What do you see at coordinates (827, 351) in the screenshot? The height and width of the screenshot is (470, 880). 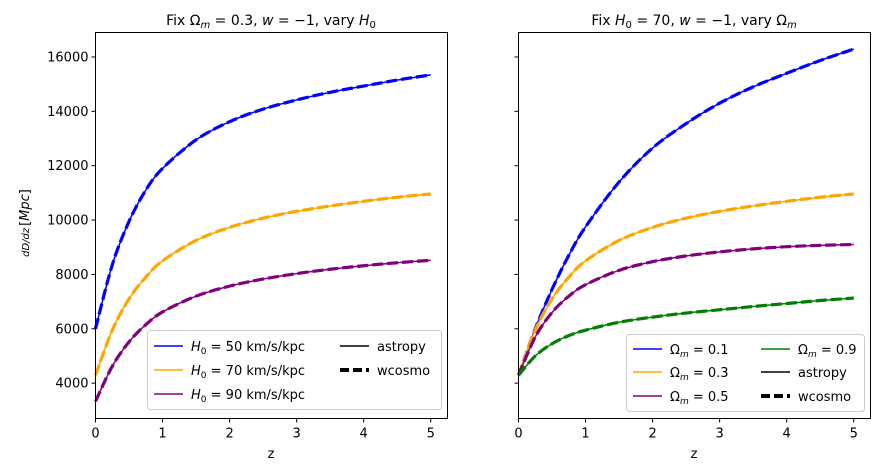 I see `legend-label-om-09: Ωm = 0.9` at bounding box center [827, 351].